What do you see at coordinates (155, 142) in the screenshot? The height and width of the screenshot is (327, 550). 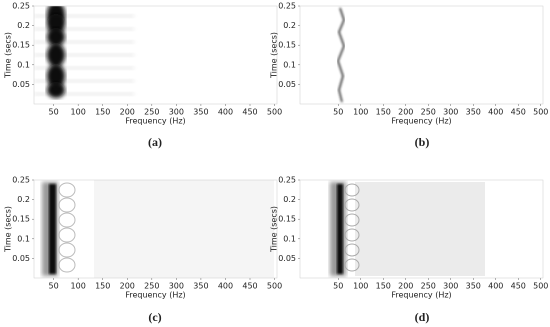 I see `caption: (a)` at bounding box center [155, 142].